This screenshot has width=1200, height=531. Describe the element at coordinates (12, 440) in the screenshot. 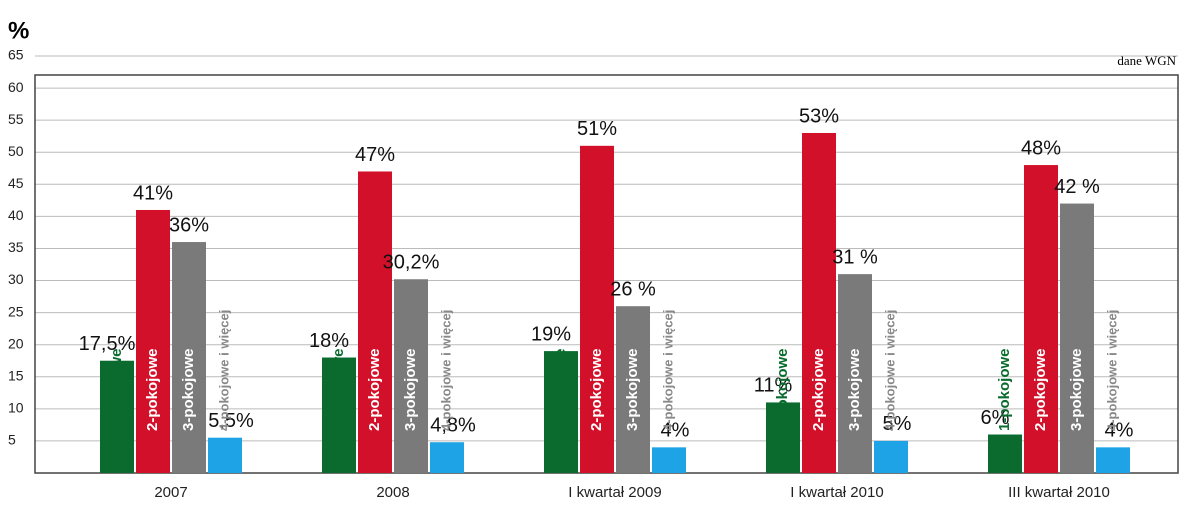

I see `y-tick-label: 5` at that location.